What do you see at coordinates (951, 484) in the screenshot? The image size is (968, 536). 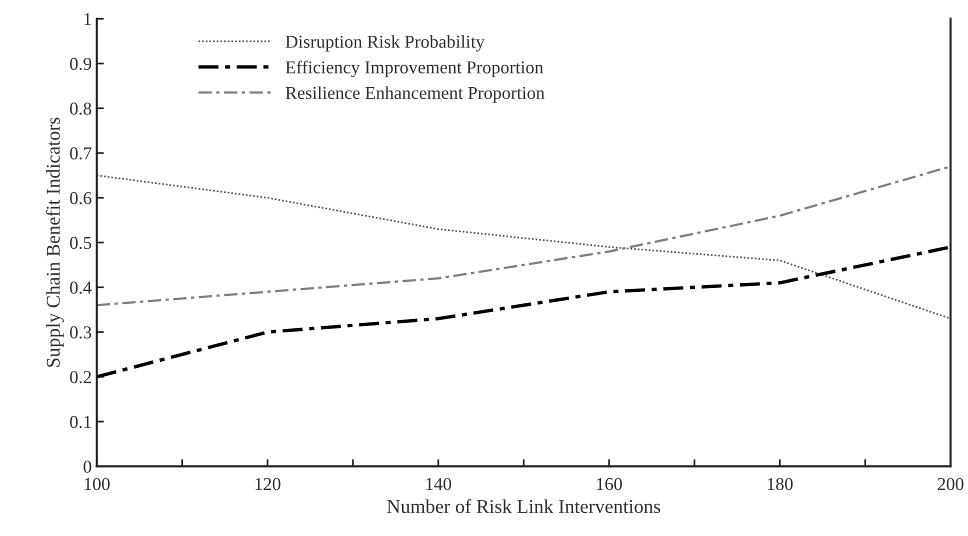 I see `x-tick-label: 200` at bounding box center [951, 484].